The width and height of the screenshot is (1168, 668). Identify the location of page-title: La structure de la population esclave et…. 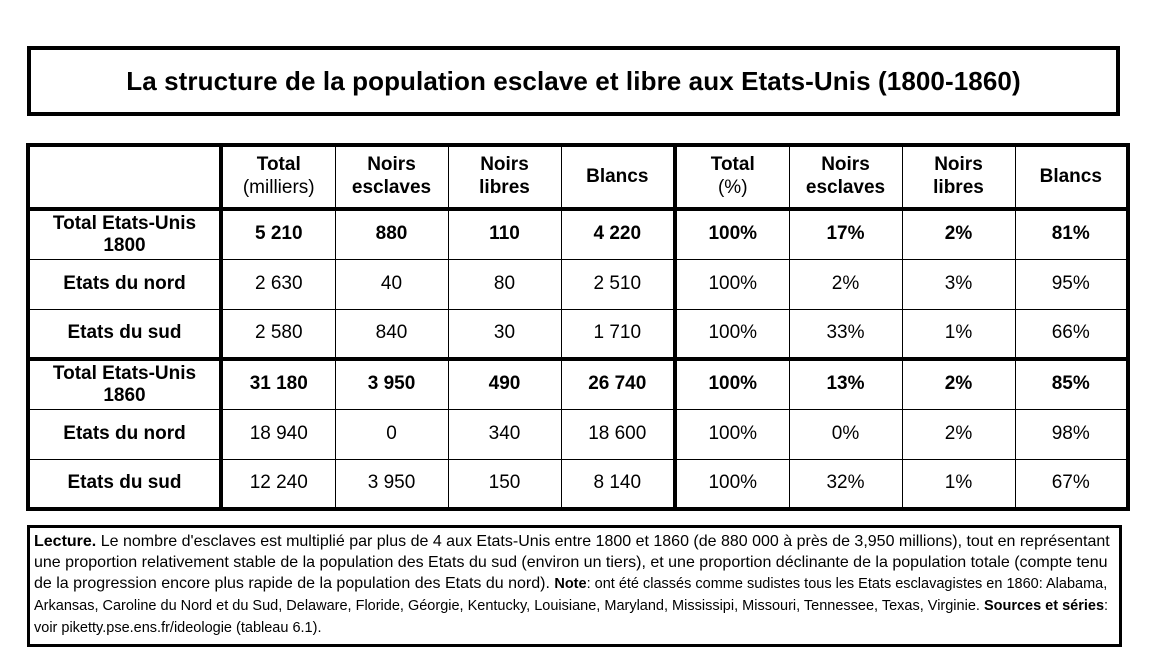
(573, 80).